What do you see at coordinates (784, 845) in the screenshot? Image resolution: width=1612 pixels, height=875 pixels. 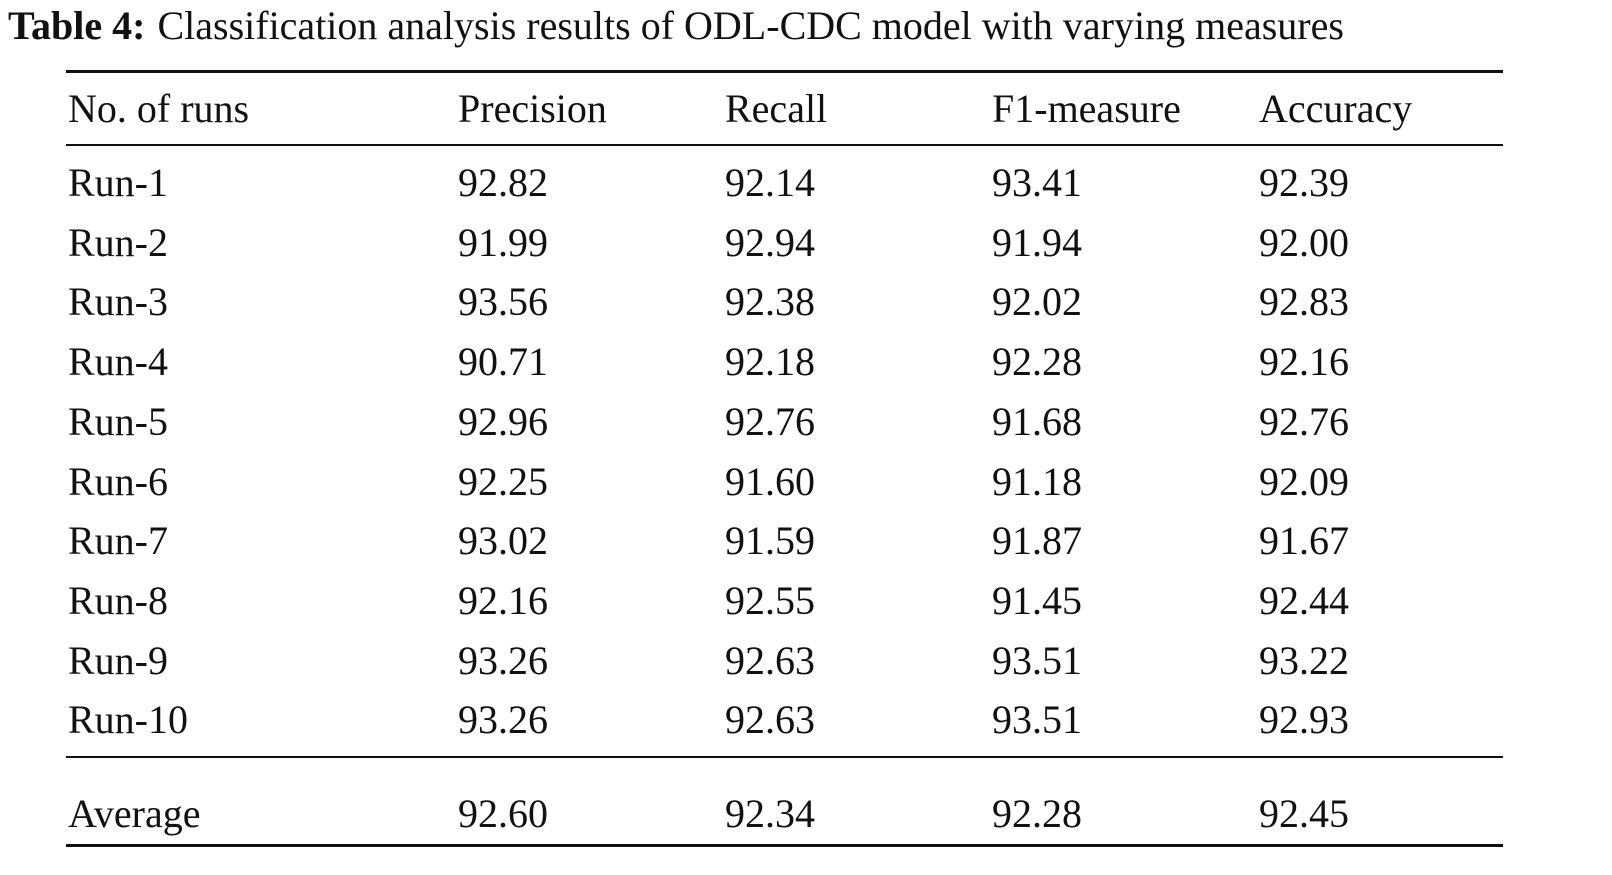 I see `bottom-rule` at bounding box center [784, 845].